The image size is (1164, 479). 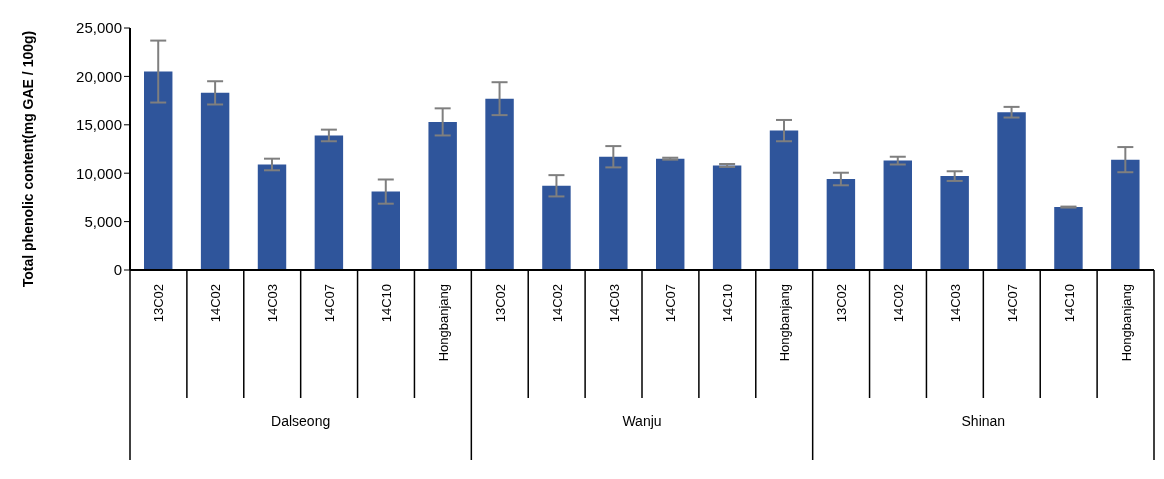 What do you see at coordinates (27, 159) in the screenshot?
I see `y-axis-title: Total phenolic content(mg GAE / 100g)` at bounding box center [27, 159].